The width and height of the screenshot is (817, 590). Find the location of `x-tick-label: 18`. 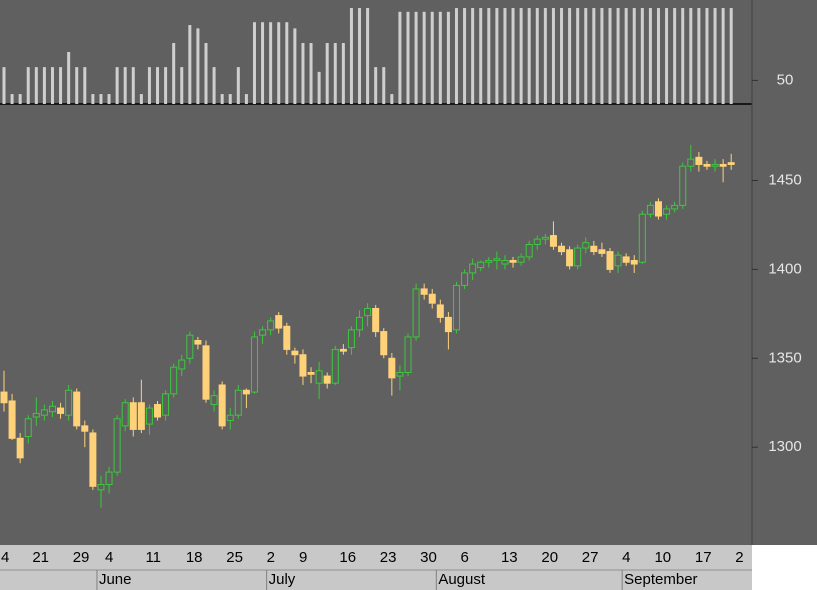

x-tick-label: 18 is located at coordinates (194, 557).